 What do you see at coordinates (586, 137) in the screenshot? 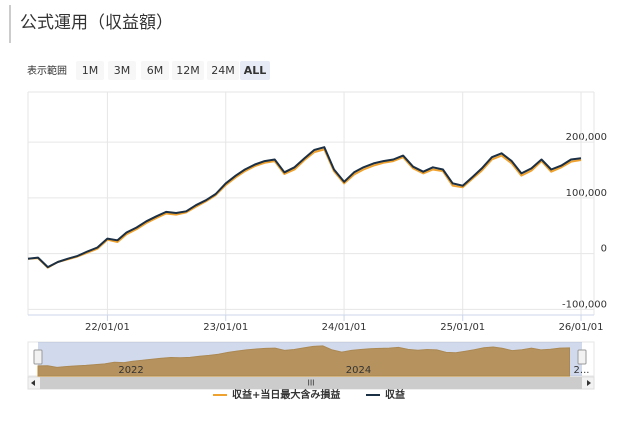
I see `y-tick-label: 200,000` at bounding box center [586, 137].